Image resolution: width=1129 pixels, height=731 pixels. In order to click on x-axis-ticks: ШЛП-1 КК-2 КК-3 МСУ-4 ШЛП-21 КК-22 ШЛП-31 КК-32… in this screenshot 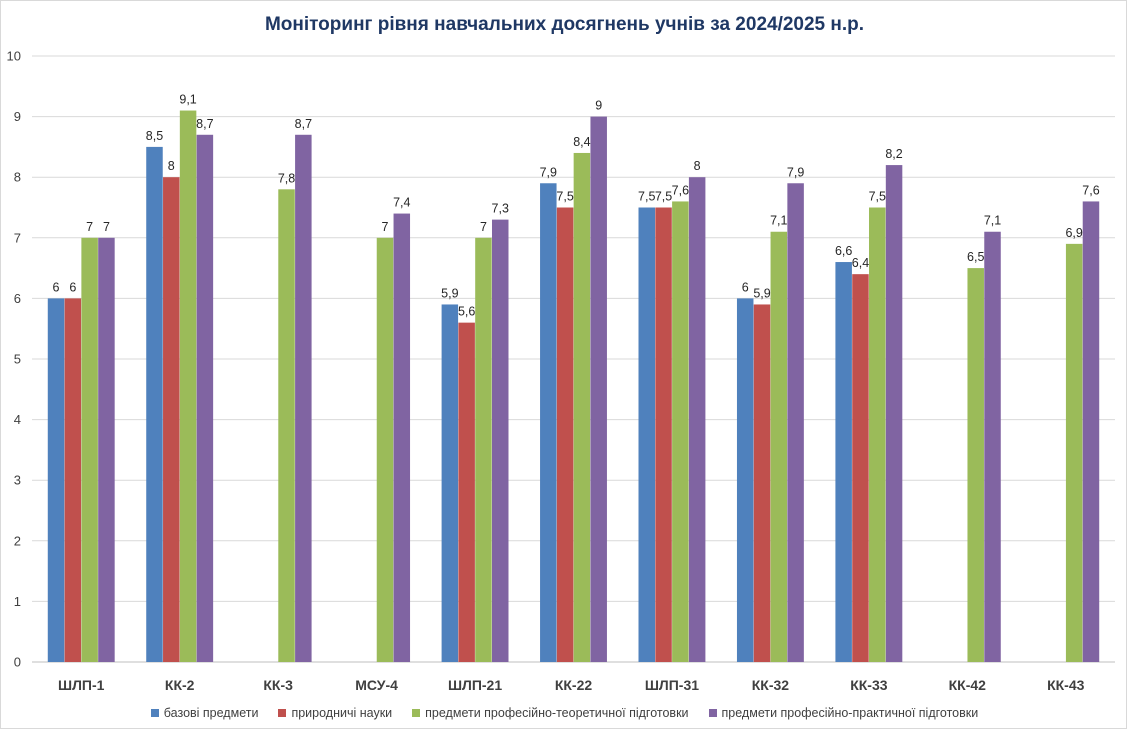, I will do `click(571, 685)`.